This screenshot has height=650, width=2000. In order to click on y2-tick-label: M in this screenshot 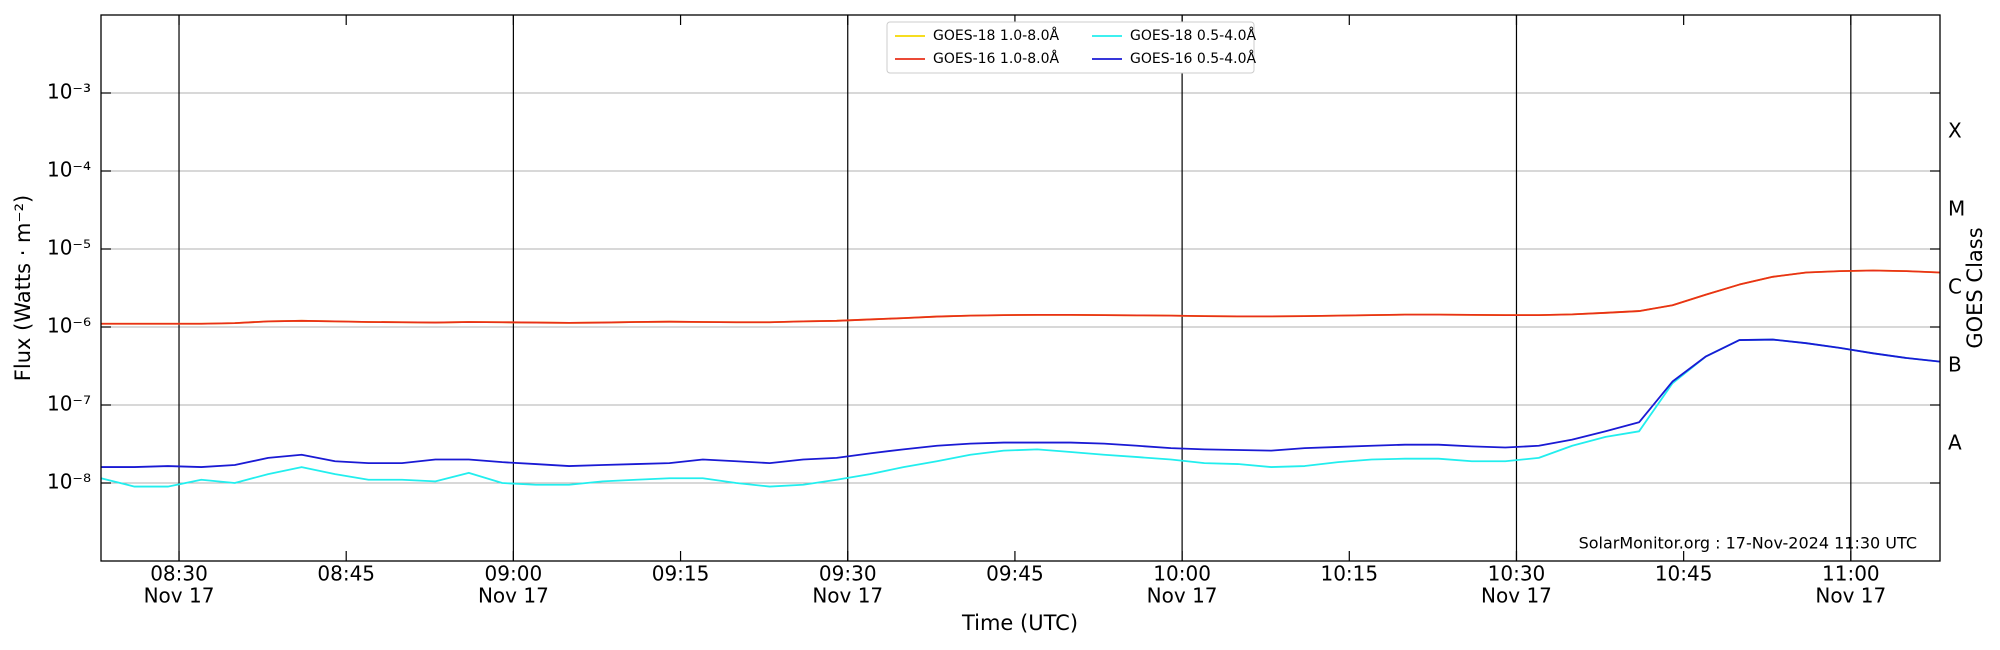, I will do `click(1956, 209)`.